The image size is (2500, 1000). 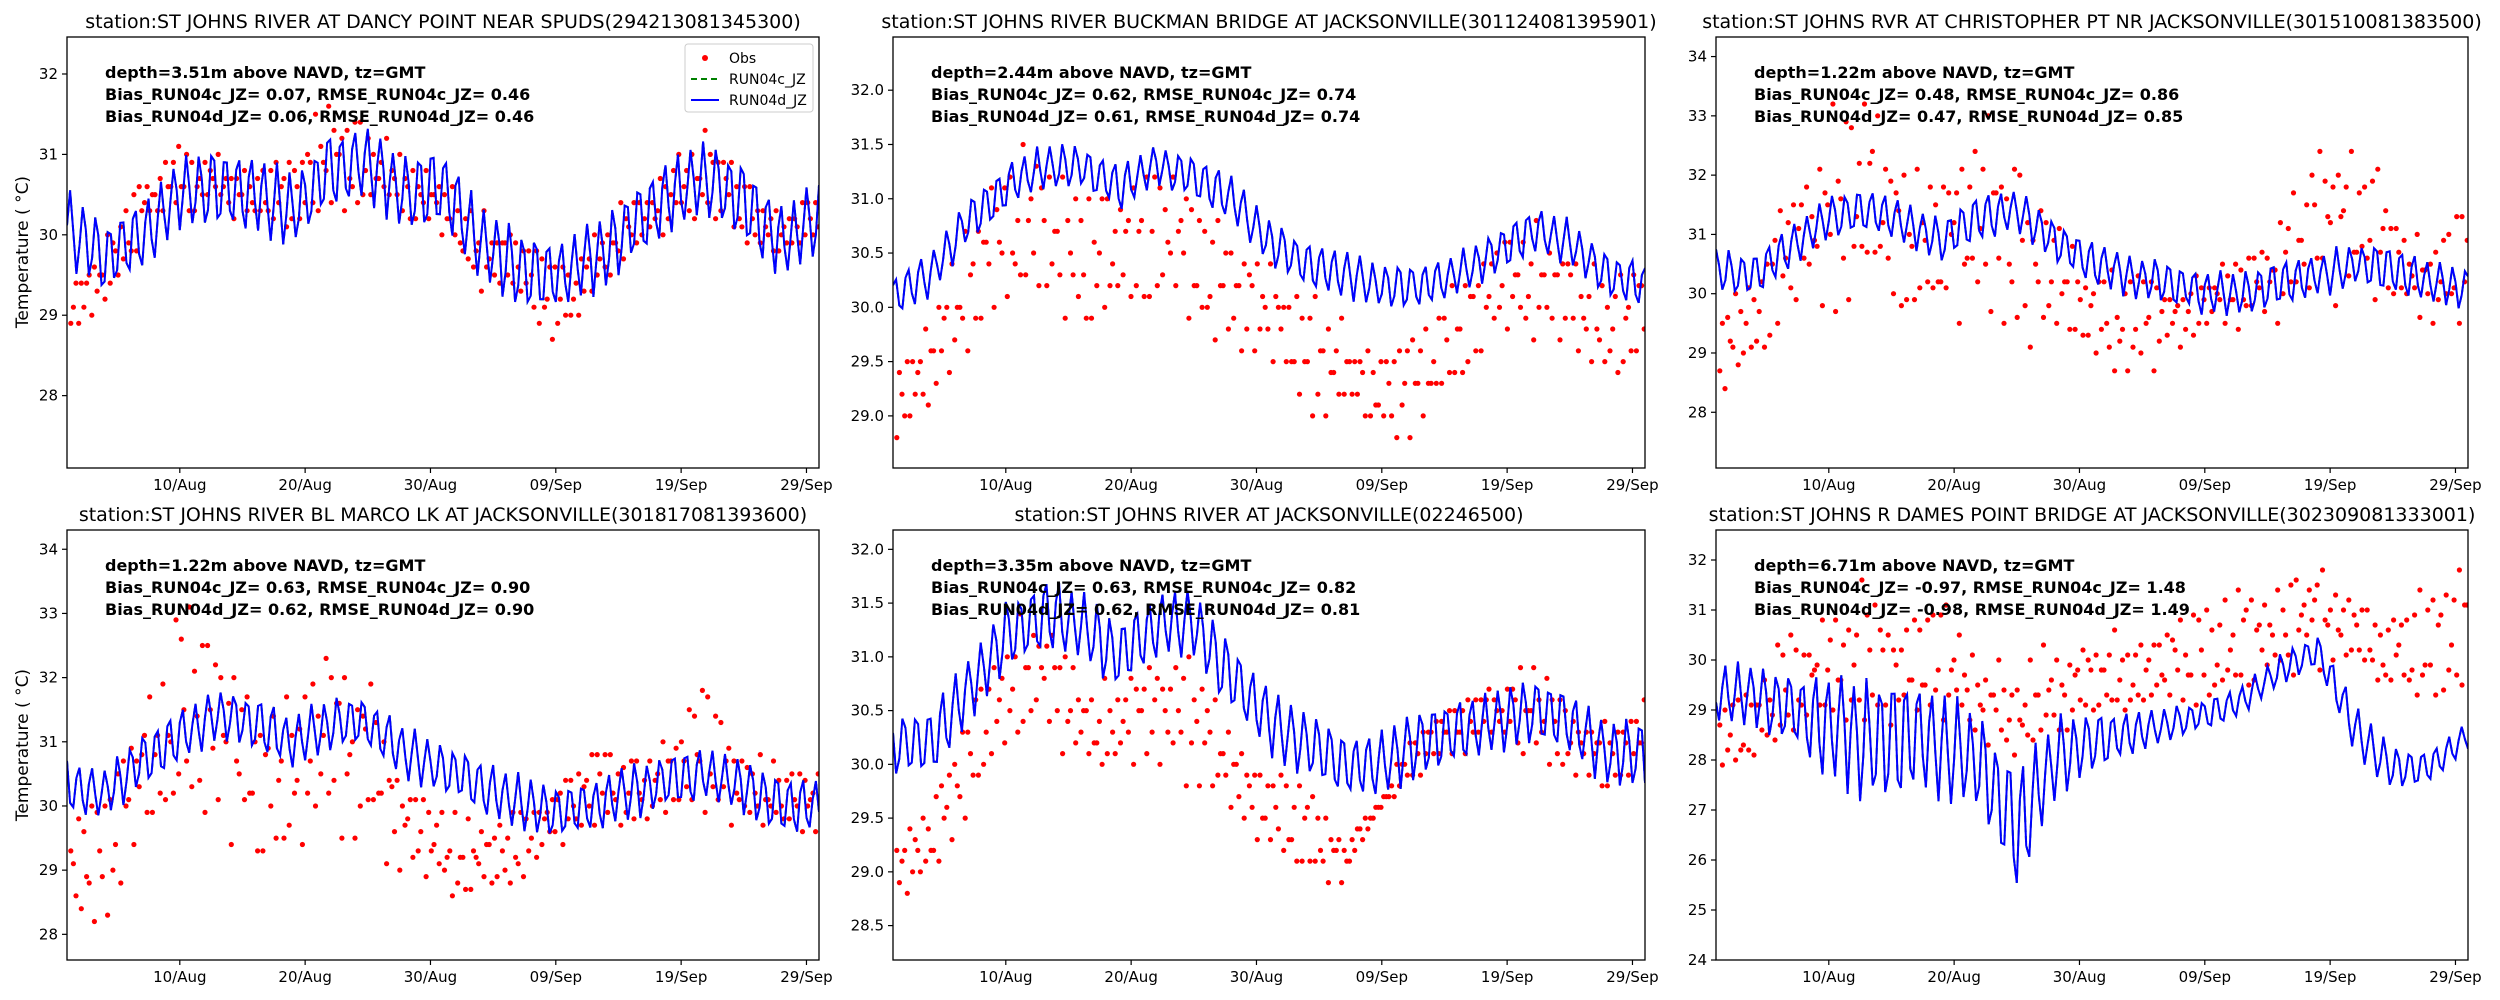 What do you see at coordinates (1697, 560) in the screenshot?
I see `y-tick-label: 32` at bounding box center [1697, 560].